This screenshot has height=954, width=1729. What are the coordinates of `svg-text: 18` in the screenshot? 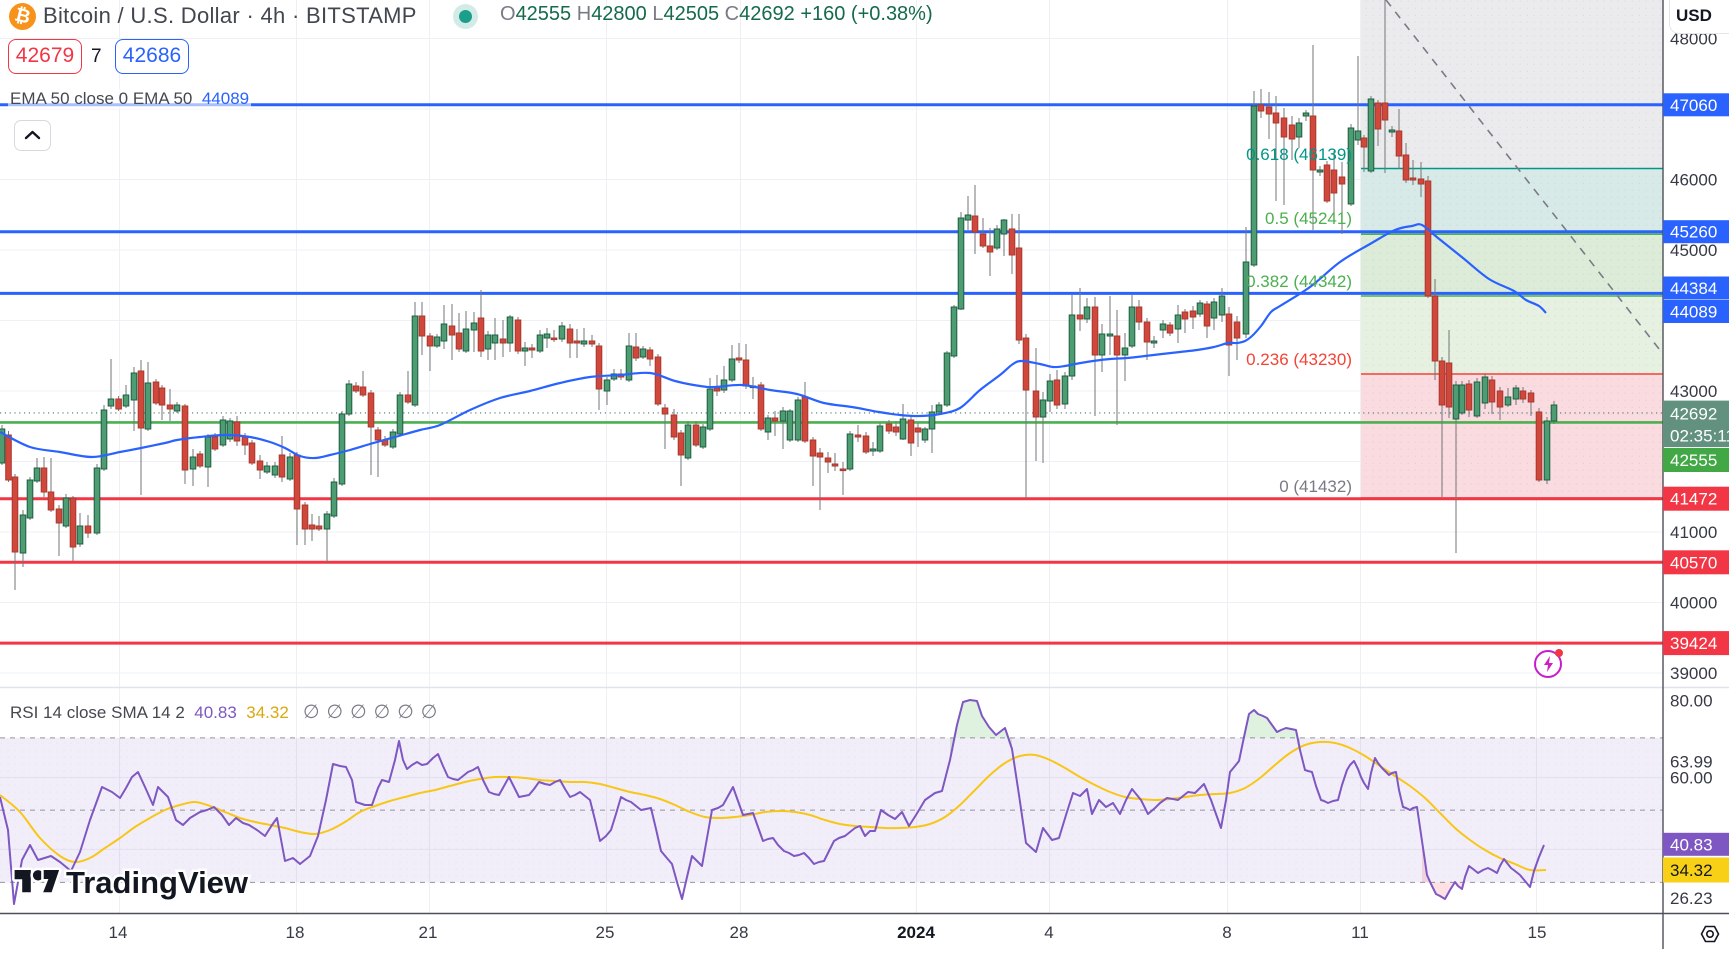 It's located at (295, 932).